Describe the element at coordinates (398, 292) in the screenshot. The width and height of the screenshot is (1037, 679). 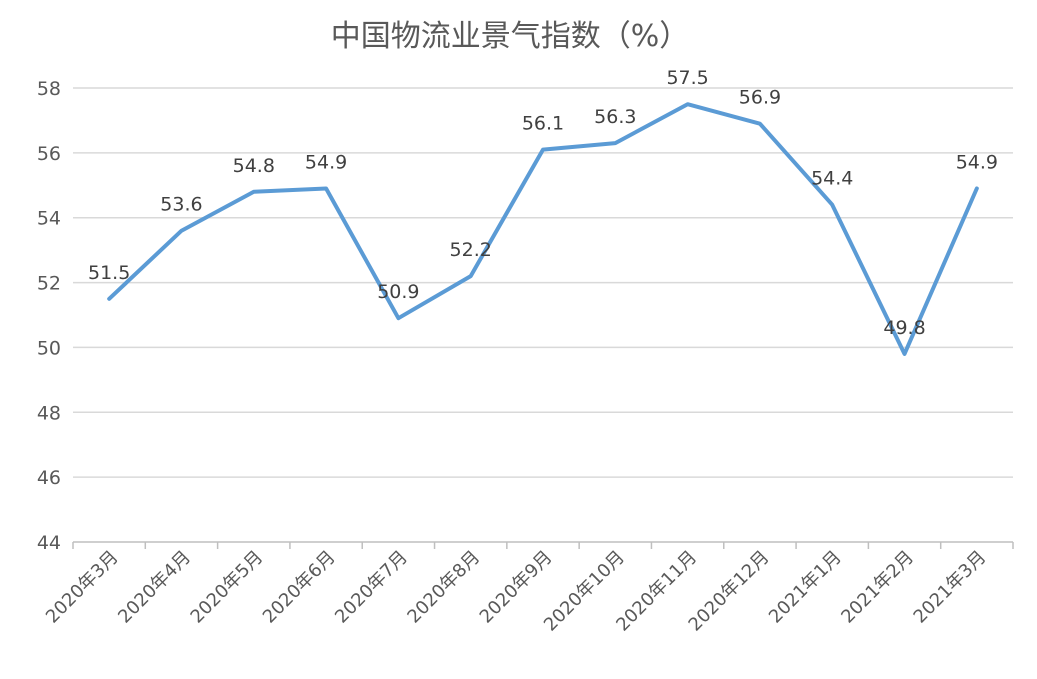
I see `data-label: 50.9` at that location.